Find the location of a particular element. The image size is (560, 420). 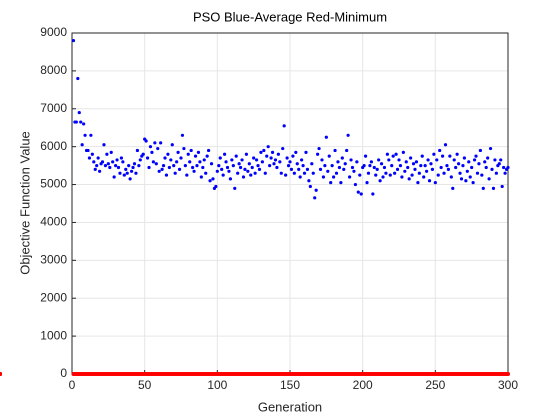

x-tick-label: 300 is located at coordinates (508, 385).